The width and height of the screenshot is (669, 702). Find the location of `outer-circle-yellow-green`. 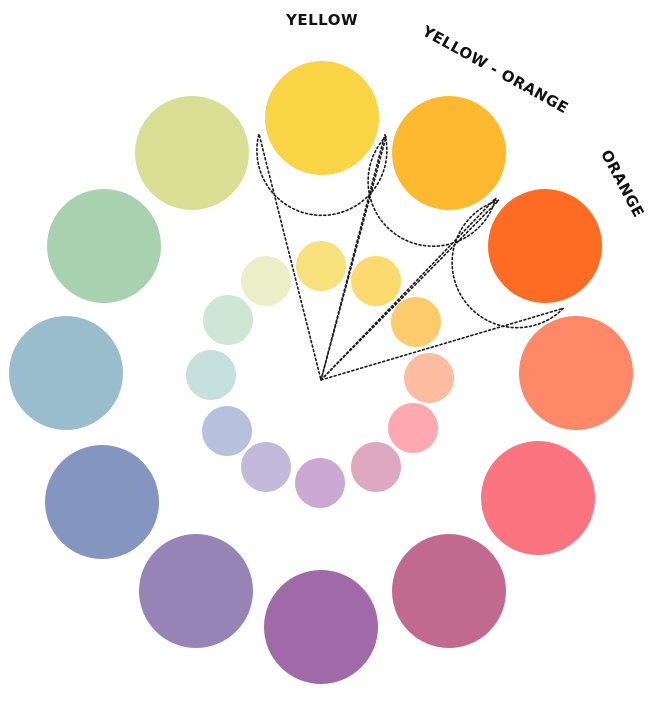

outer-circle-yellow-green is located at coordinates (192, 153).